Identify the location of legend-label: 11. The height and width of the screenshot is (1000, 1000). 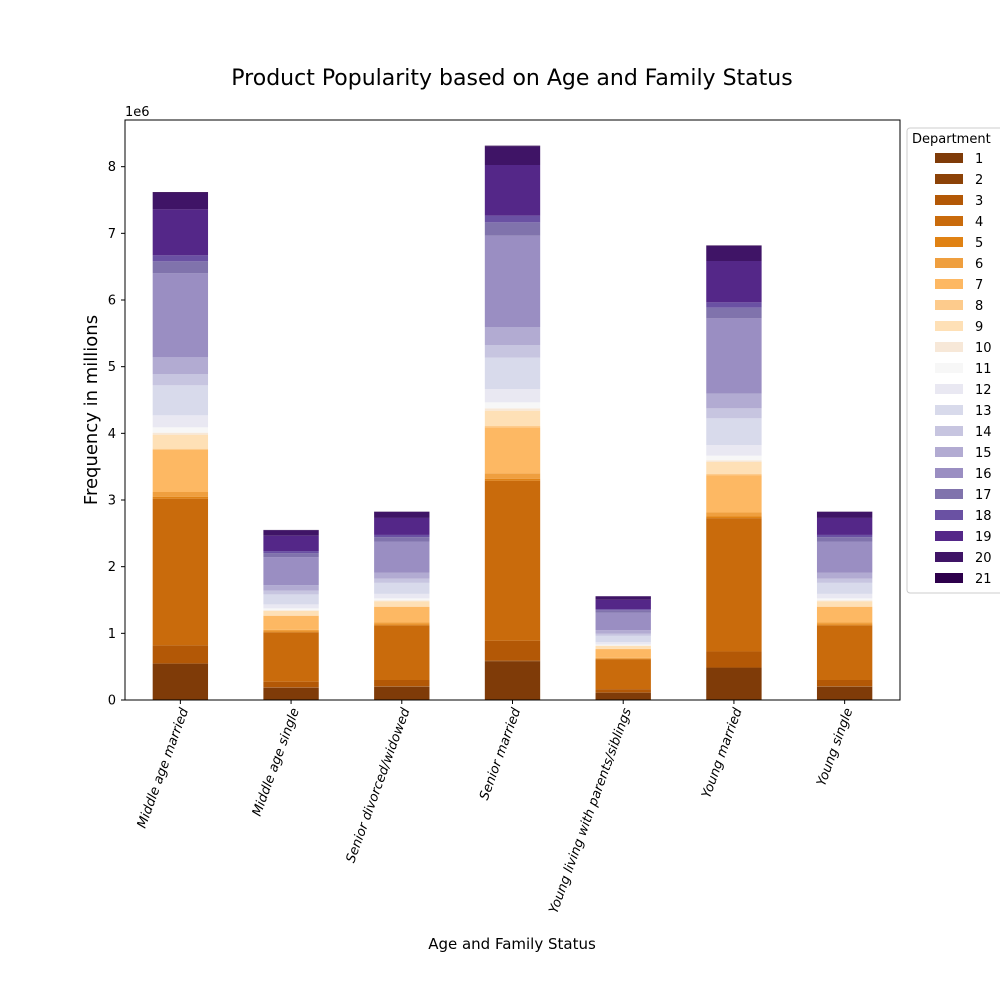
(983, 369).